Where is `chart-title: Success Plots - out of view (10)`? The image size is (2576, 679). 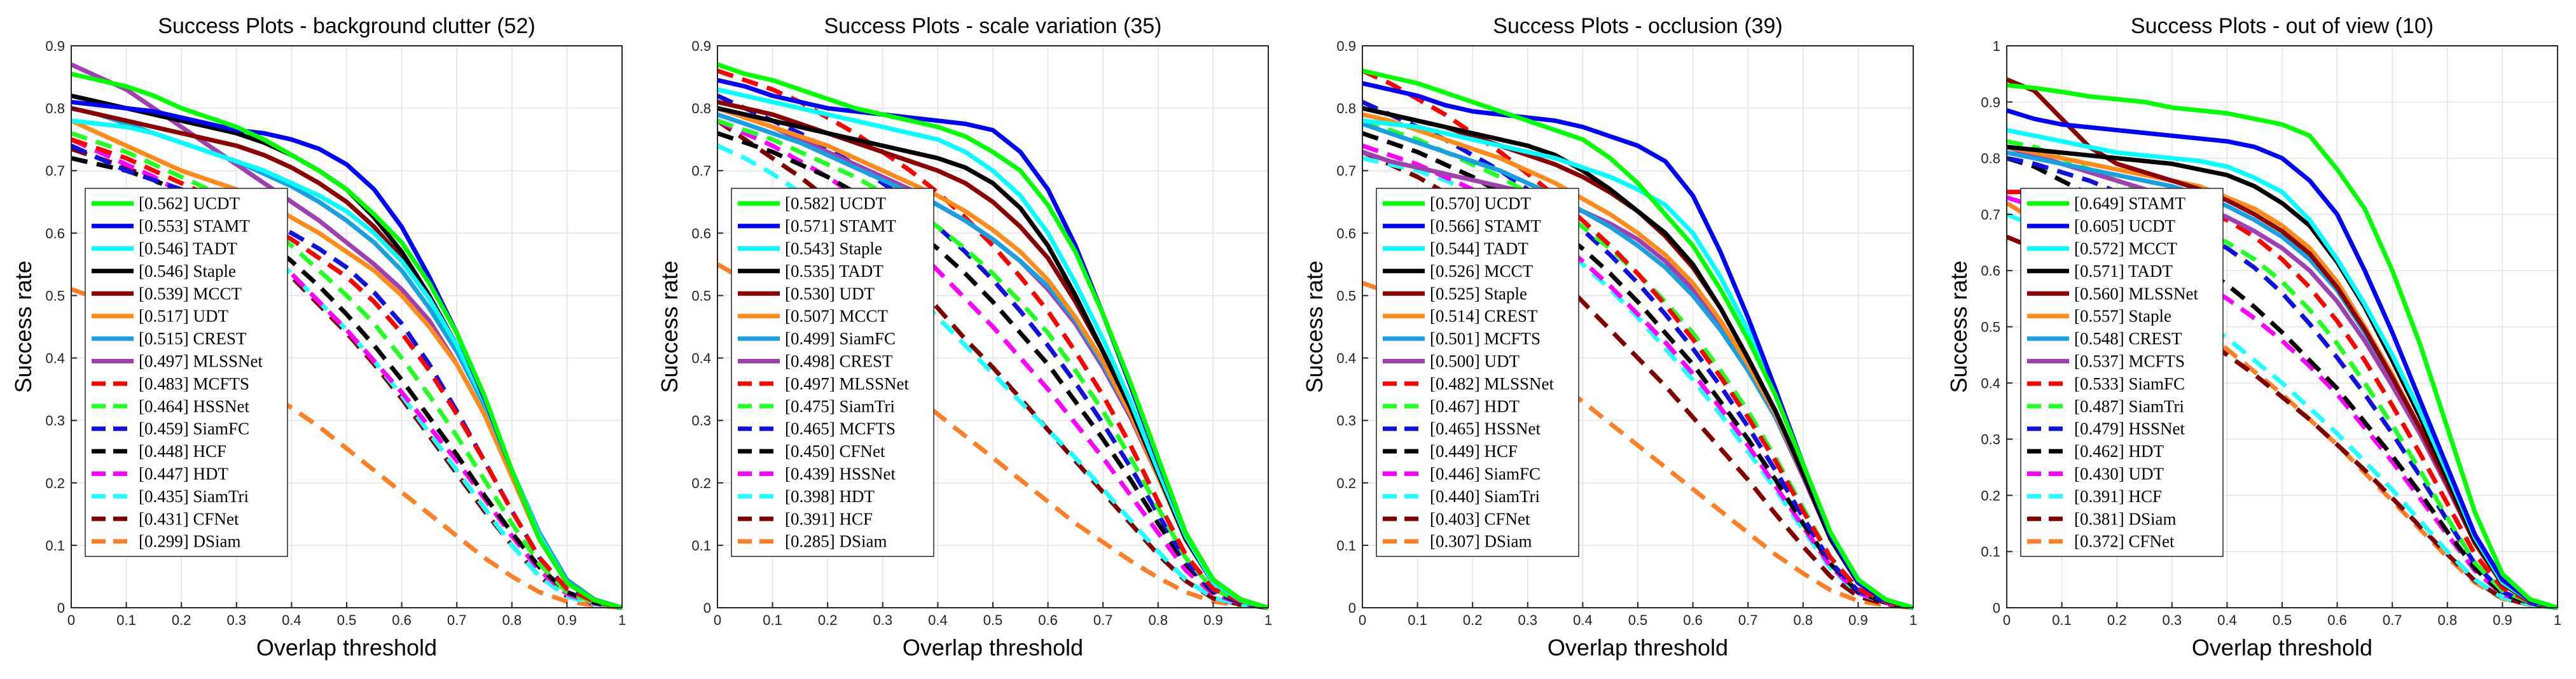
chart-title: Success Plots - out of view (10) is located at coordinates (2282, 26).